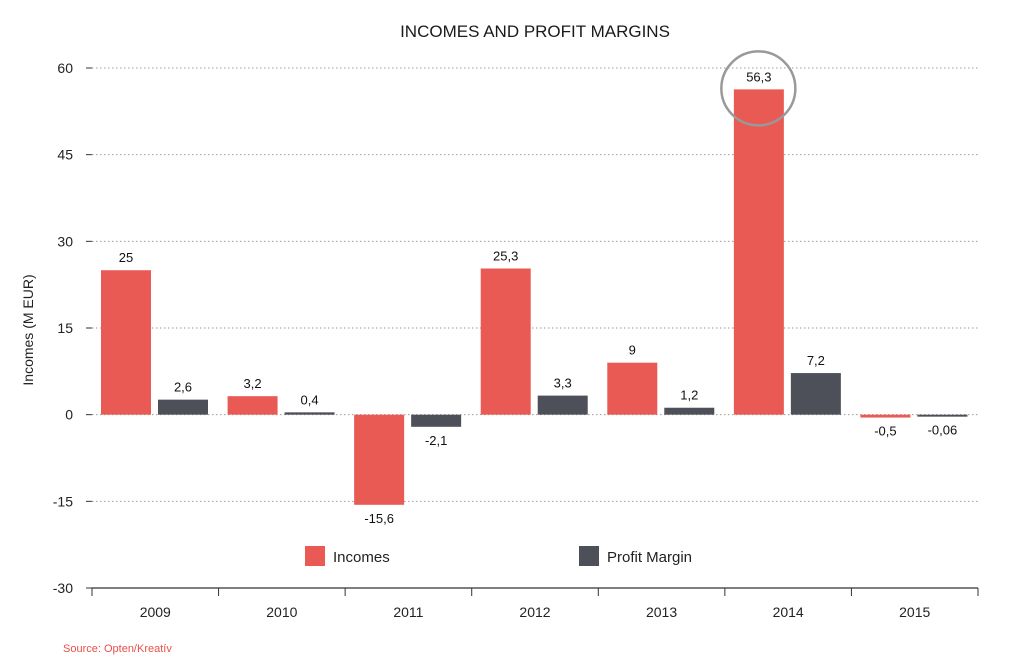 This screenshot has width=1019, height=669. Describe the element at coordinates (885, 431) in the screenshot. I see `data-label: -0,5` at that location.